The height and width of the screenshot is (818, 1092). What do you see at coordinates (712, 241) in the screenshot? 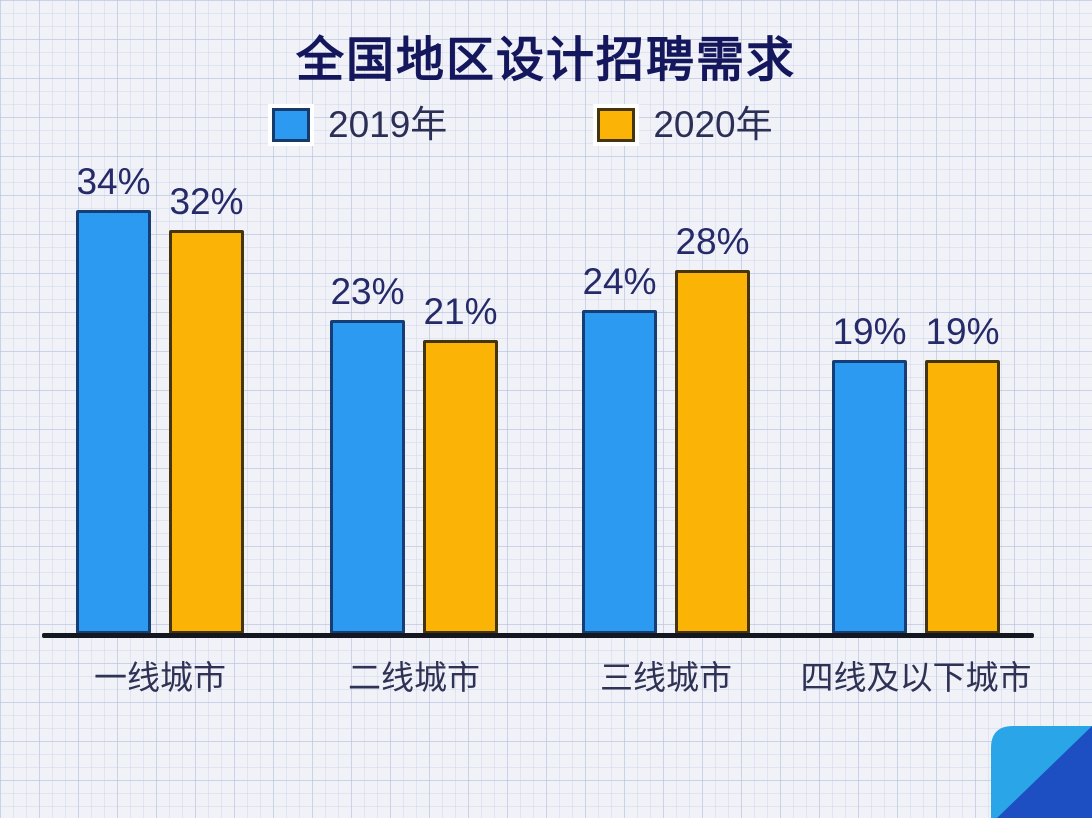
I see `value-label: 28%` at bounding box center [712, 241].